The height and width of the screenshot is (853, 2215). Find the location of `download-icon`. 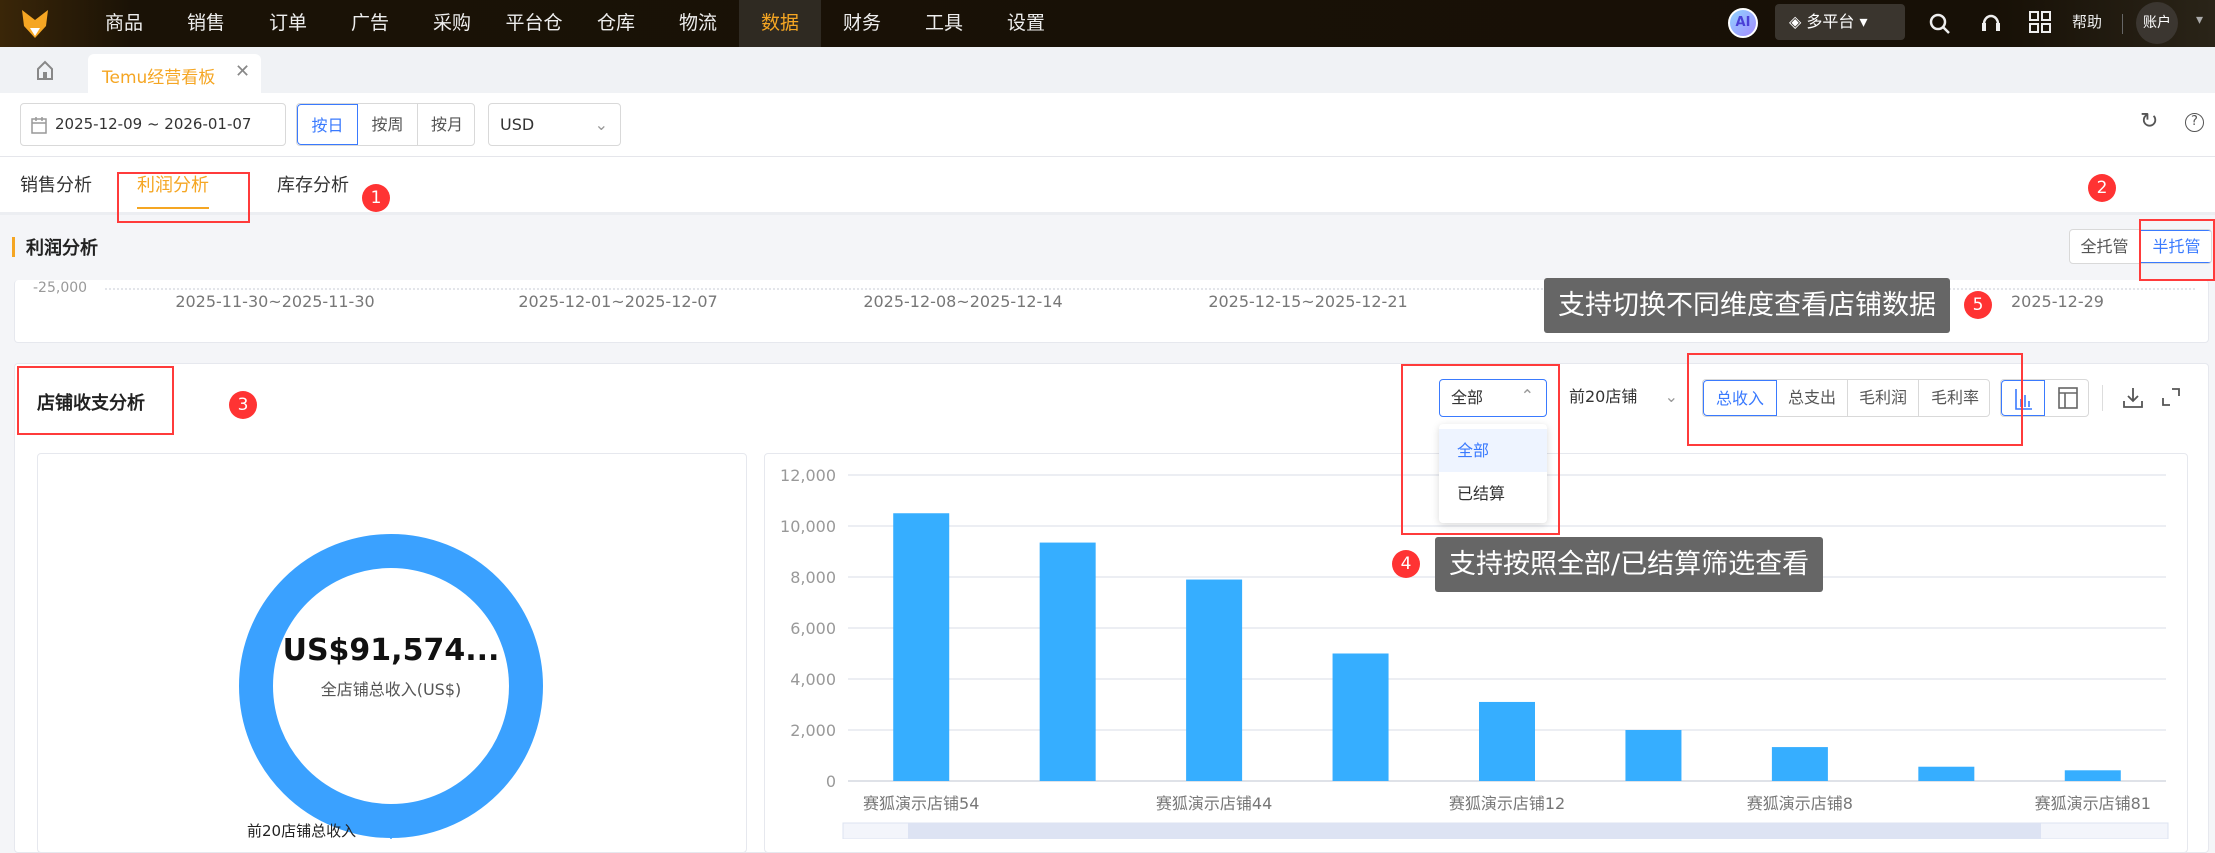

download-icon is located at coordinates (2133, 398).